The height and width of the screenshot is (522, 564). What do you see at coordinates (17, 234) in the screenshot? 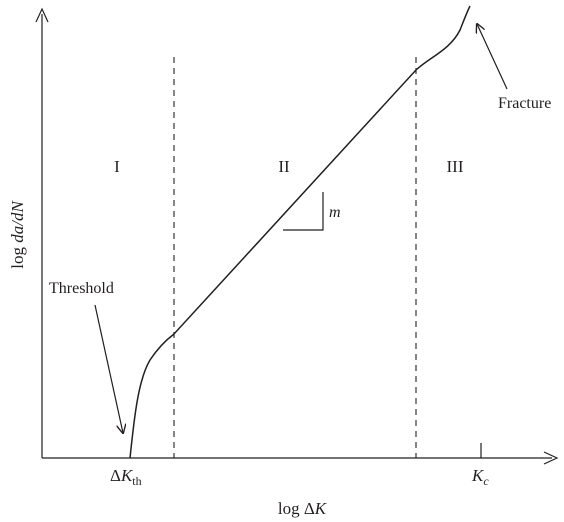
I see `y-axis-label: log da/dN` at bounding box center [17, 234].